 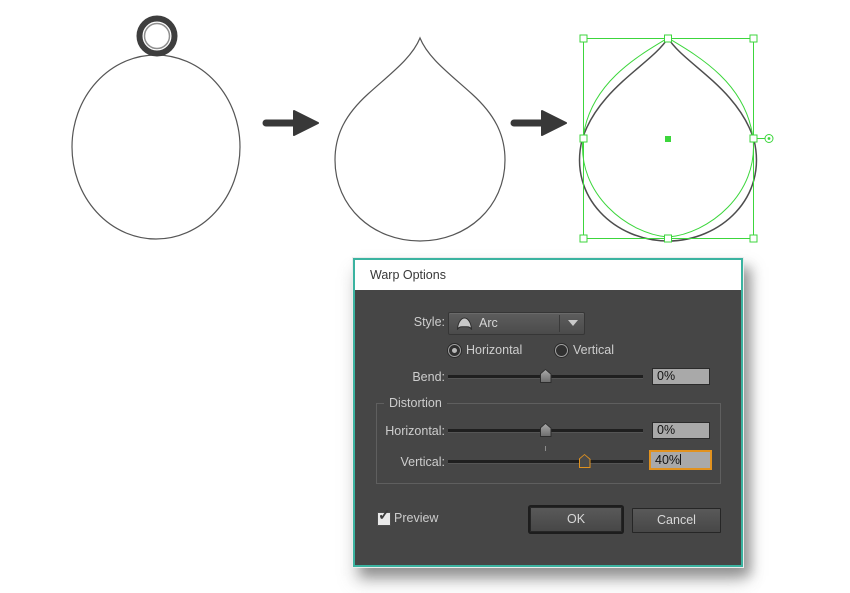 I want to click on style-dropdown: Arc, so click(x=516, y=323).